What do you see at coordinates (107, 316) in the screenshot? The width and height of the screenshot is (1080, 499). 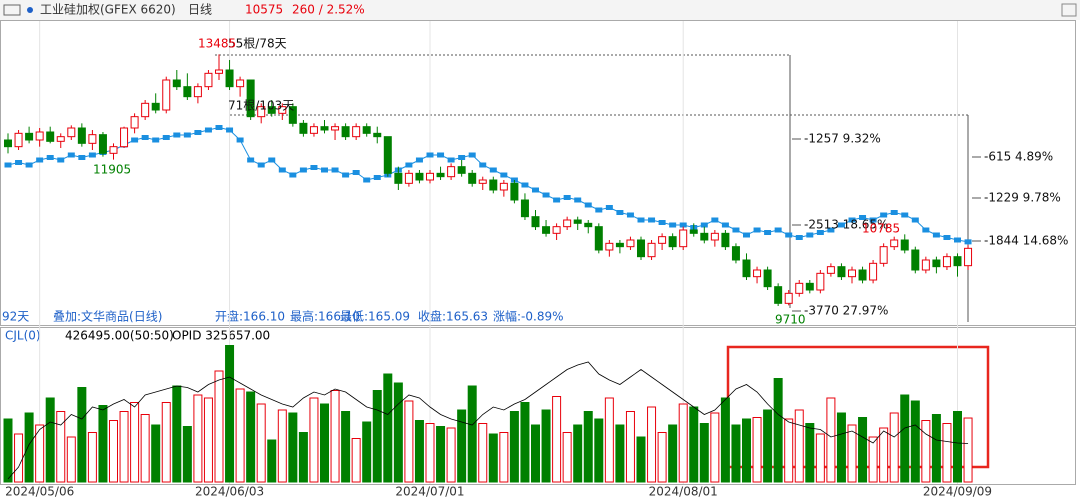 I see `overlay-name: 叠加:文华商品(日线)` at bounding box center [107, 316].